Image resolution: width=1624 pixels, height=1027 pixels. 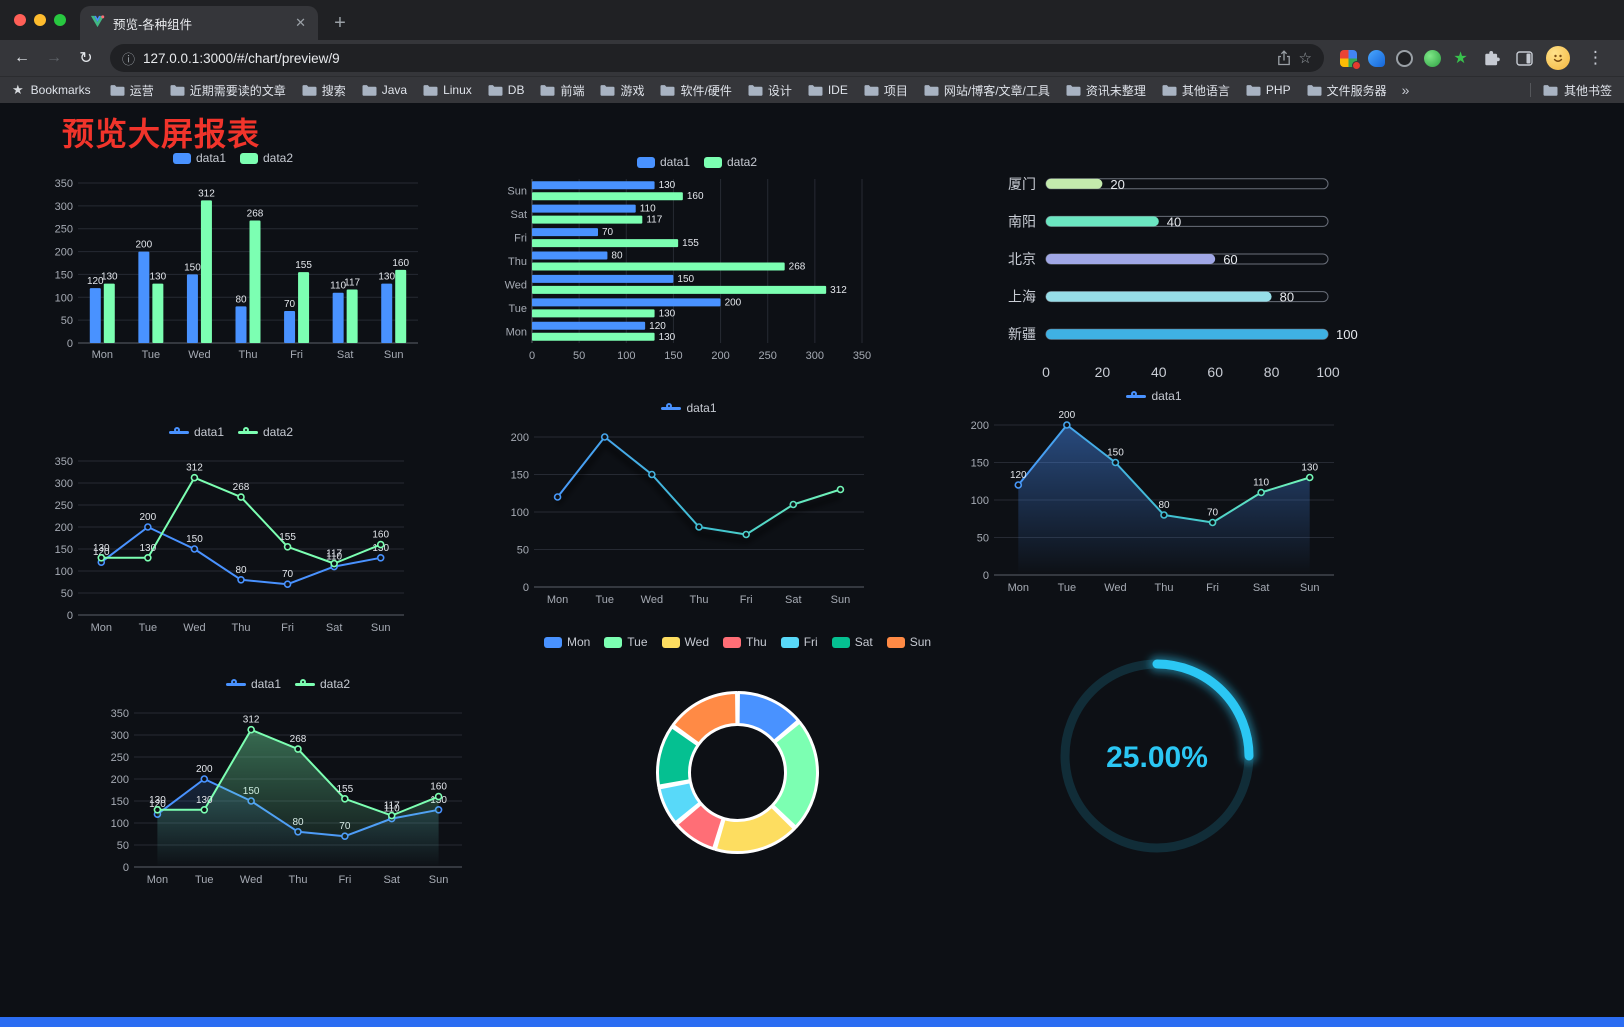 What do you see at coordinates (1022, 184) in the screenshot?
I see `svg-text: 厦门` at bounding box center [1022, 184].